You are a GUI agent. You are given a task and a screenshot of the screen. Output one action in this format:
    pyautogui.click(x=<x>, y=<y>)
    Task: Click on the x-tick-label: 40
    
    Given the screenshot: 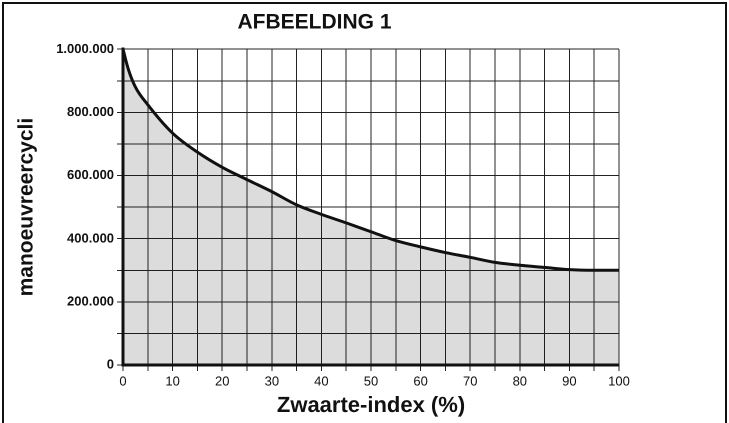 What is the action you would take?
    pyautogui.click(x=321, y=380)
    